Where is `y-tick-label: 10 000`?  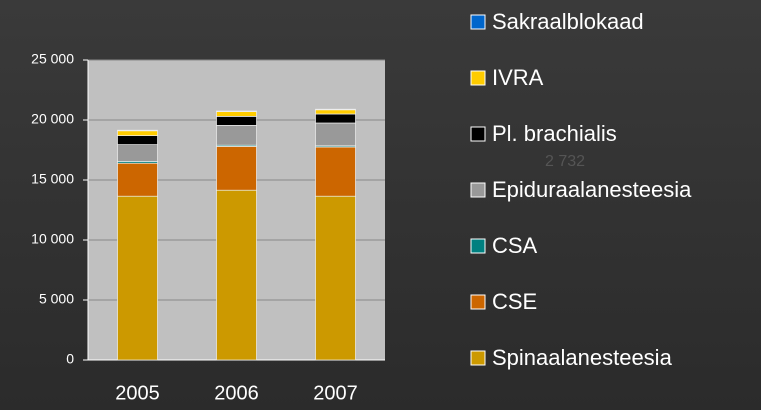 y-tick-label: 10 000 is located at coordinates (52, 239).